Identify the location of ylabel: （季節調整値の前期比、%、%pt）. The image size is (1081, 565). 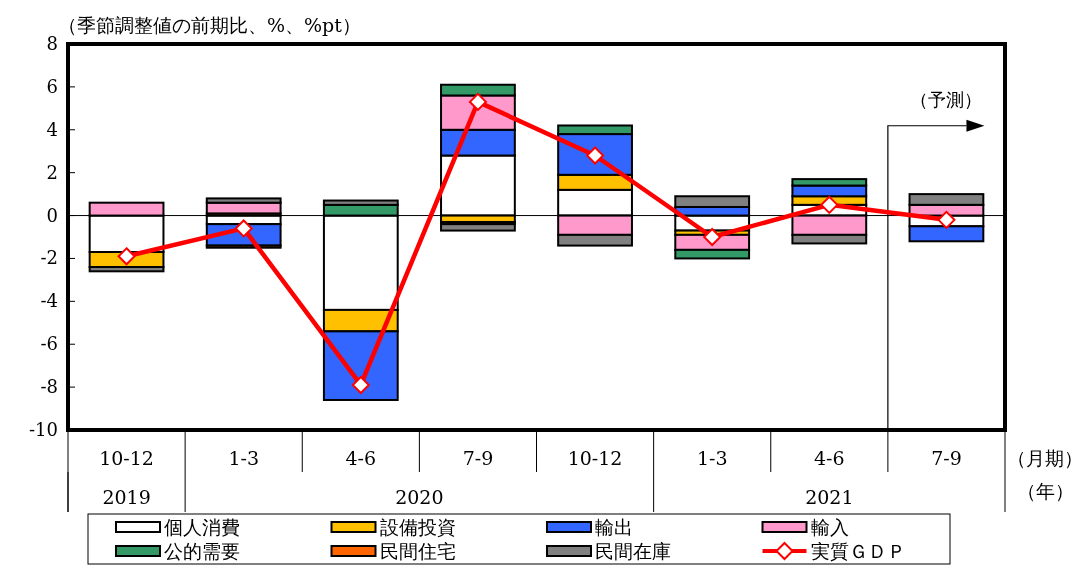
(209, 25).